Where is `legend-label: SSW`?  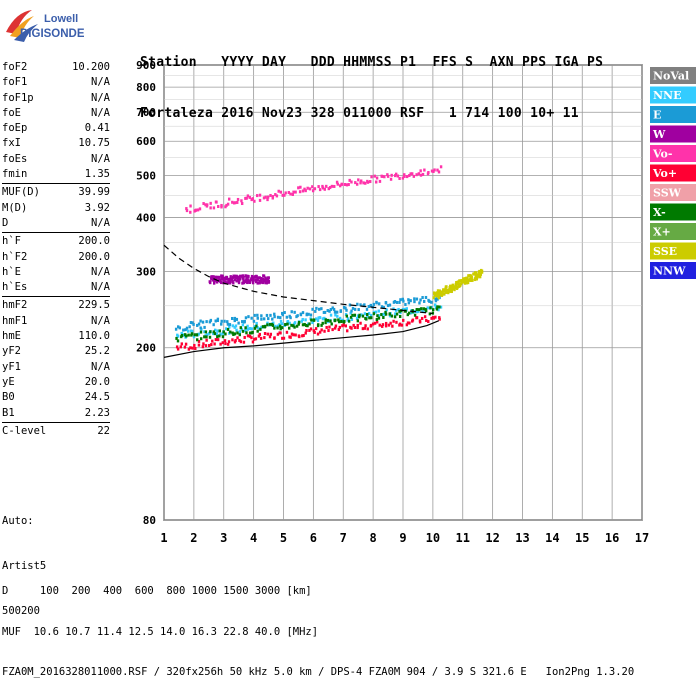 legend-label: SSW is located at coordinates (667, 193).